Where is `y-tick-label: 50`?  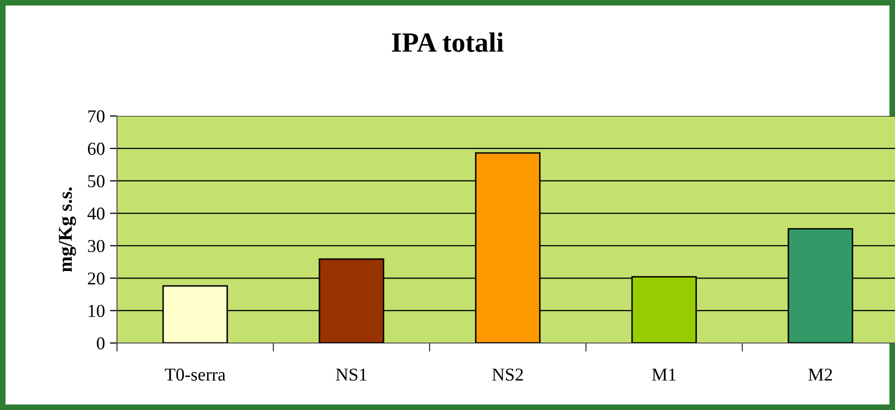 y-tick-label: 50 is located at coordinates (96, 181).